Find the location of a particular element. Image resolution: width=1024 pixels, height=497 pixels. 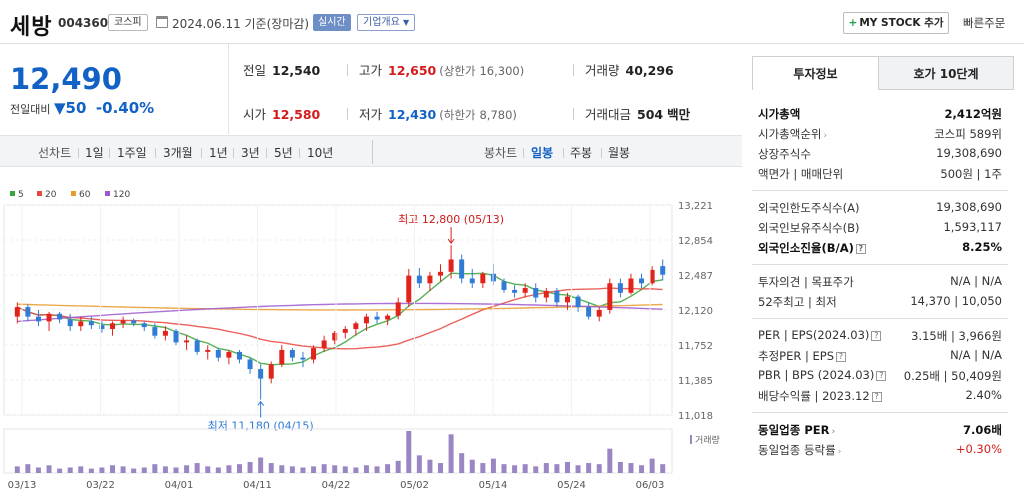

info-key-text: 추정PER | EPS is located at coordinates (796, 356).